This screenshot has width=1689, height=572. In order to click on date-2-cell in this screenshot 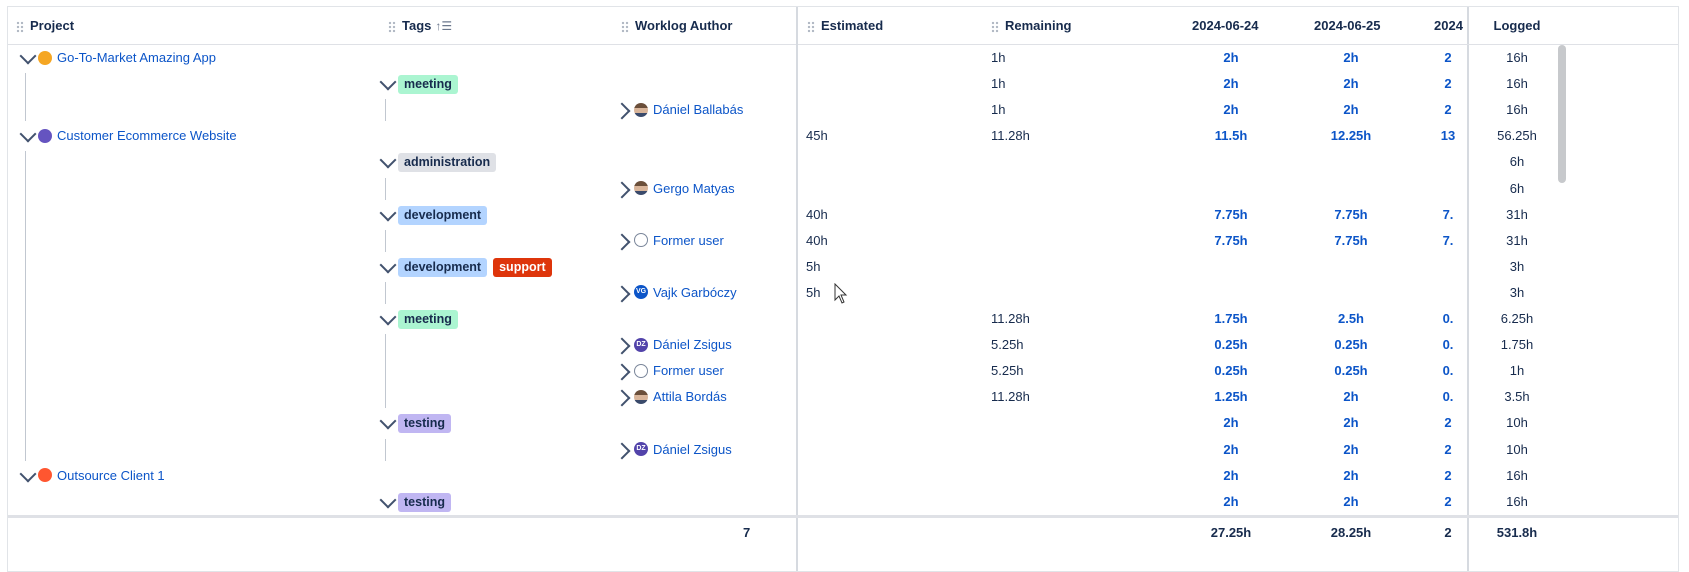, I will do `click(1351, 267)`.